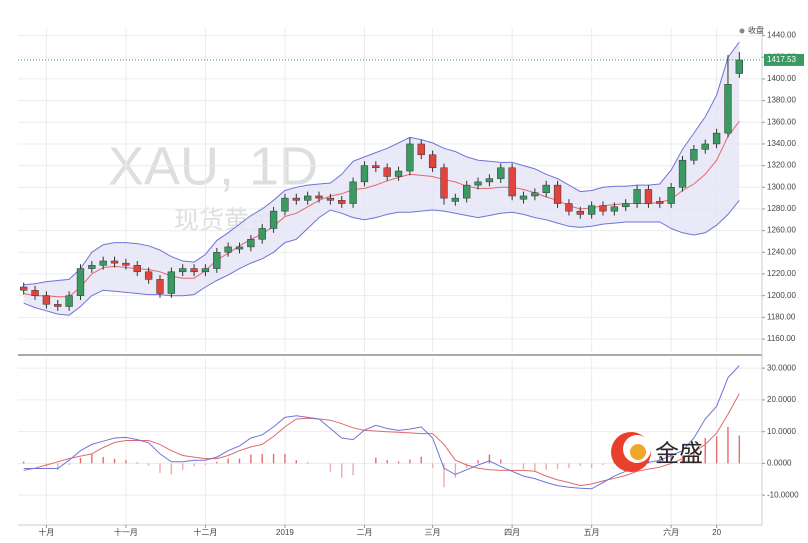 This screenshot has width=808, height=543. What do you see at coordinates (46, 532) in the screenshot?
I see `x-tick-label: 十月` at bounding box center [46, 532].